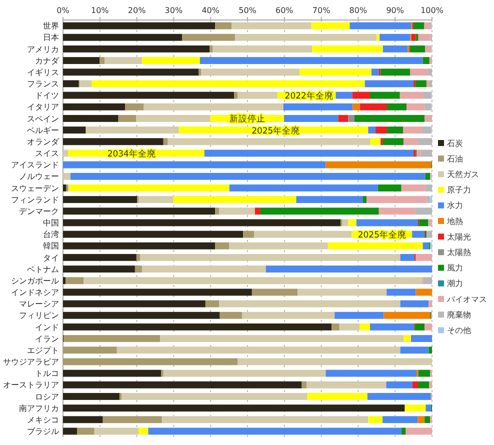  Describe the element at coordinates (31, 362) in the screenshot. I see `y-tick-label: サウジアラビア` at that location.